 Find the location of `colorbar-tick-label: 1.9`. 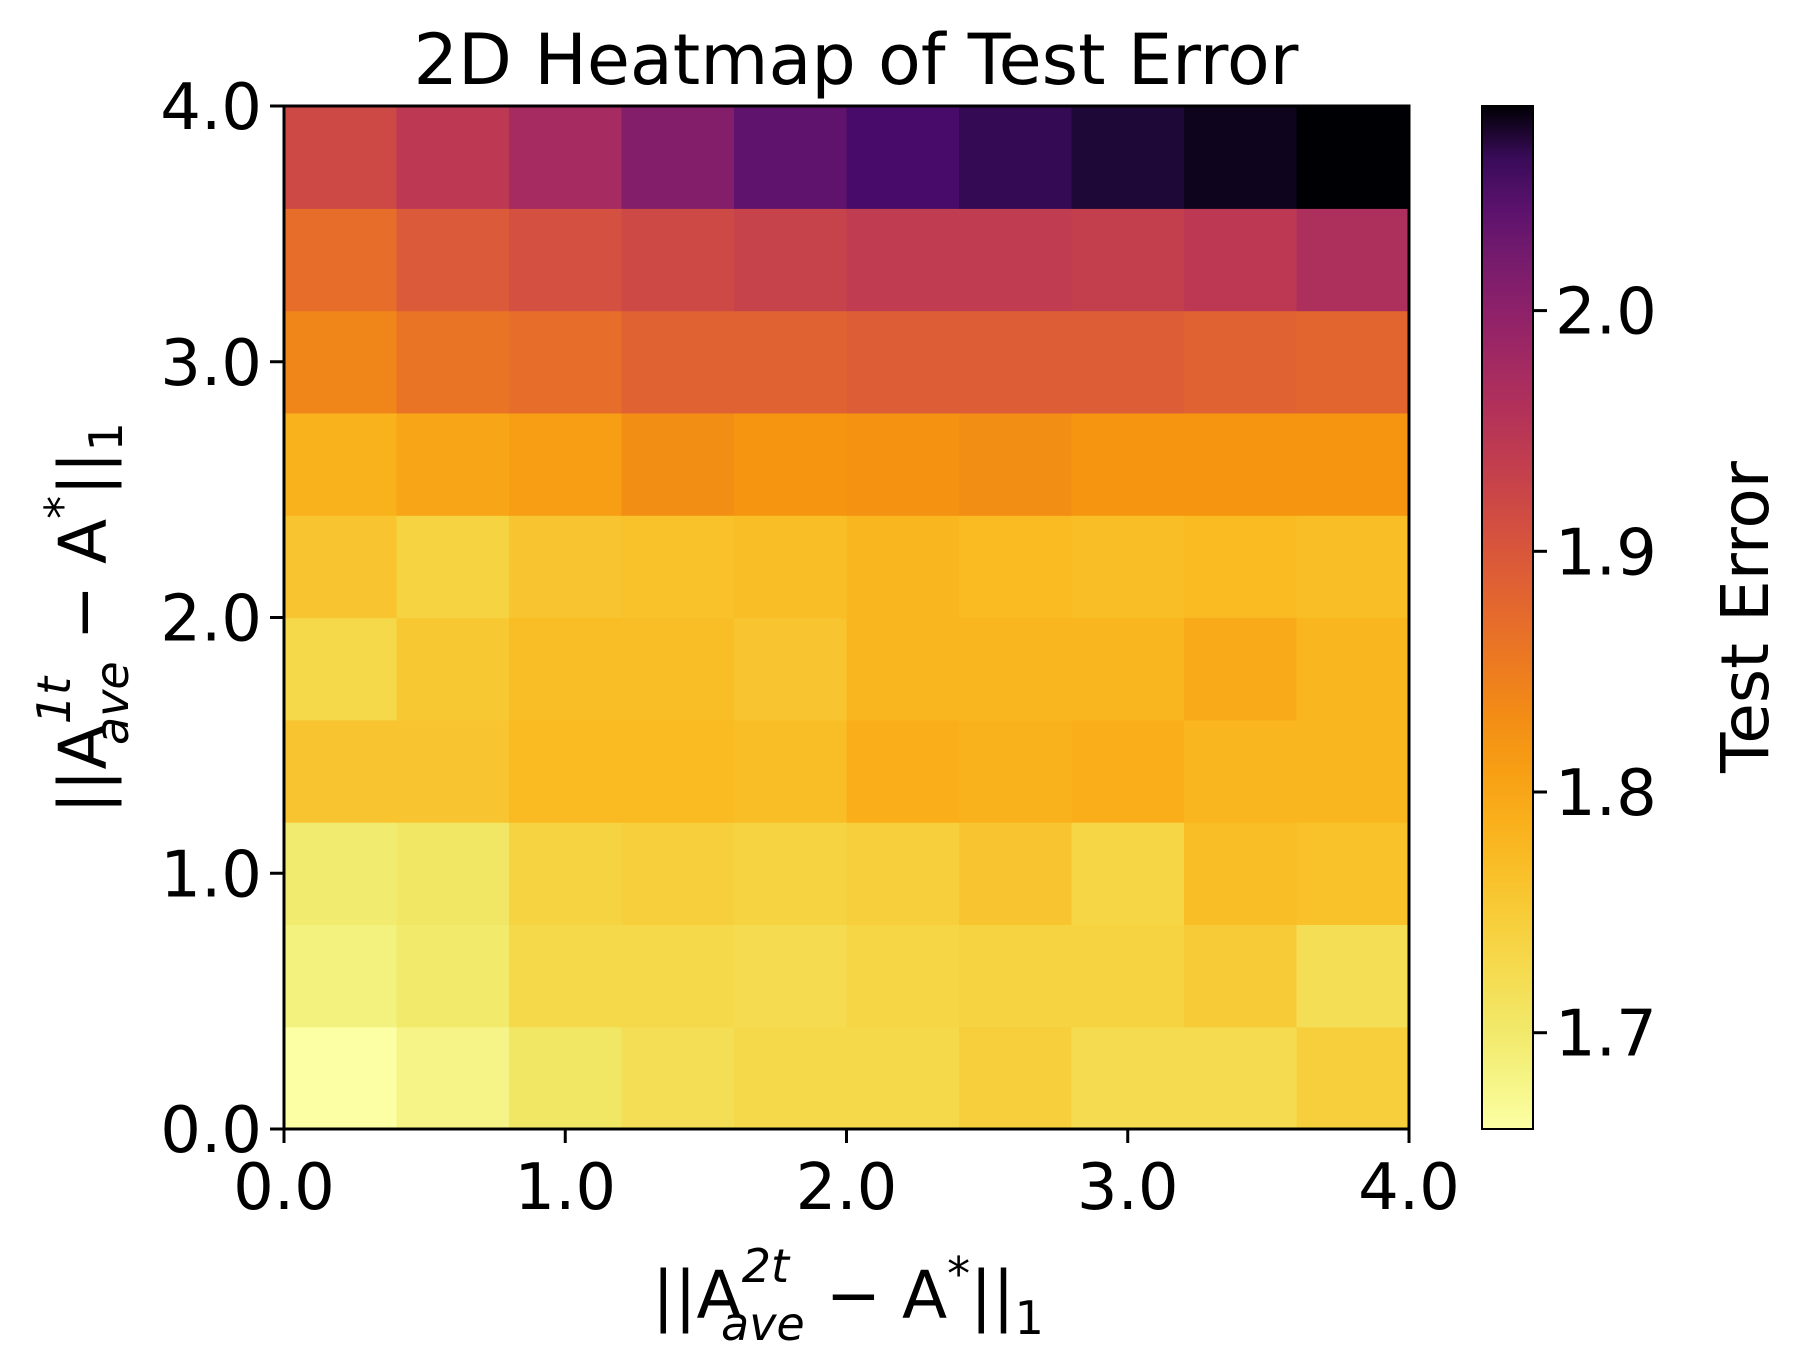

colorbar-tick-label: 1.9 is located at coordinates (1606, 553).